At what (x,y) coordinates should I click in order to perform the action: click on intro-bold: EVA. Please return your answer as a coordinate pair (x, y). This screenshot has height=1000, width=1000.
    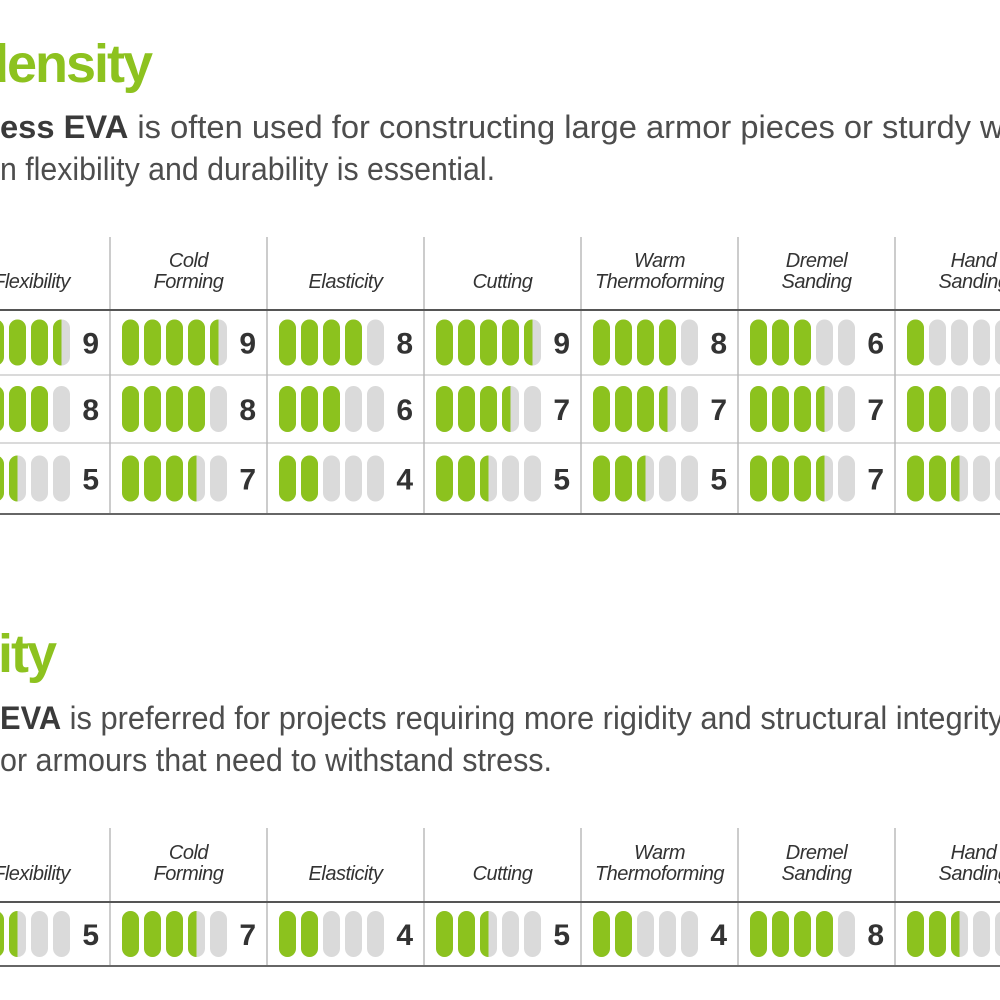
    Looking at the image, I should click on (30, 718).